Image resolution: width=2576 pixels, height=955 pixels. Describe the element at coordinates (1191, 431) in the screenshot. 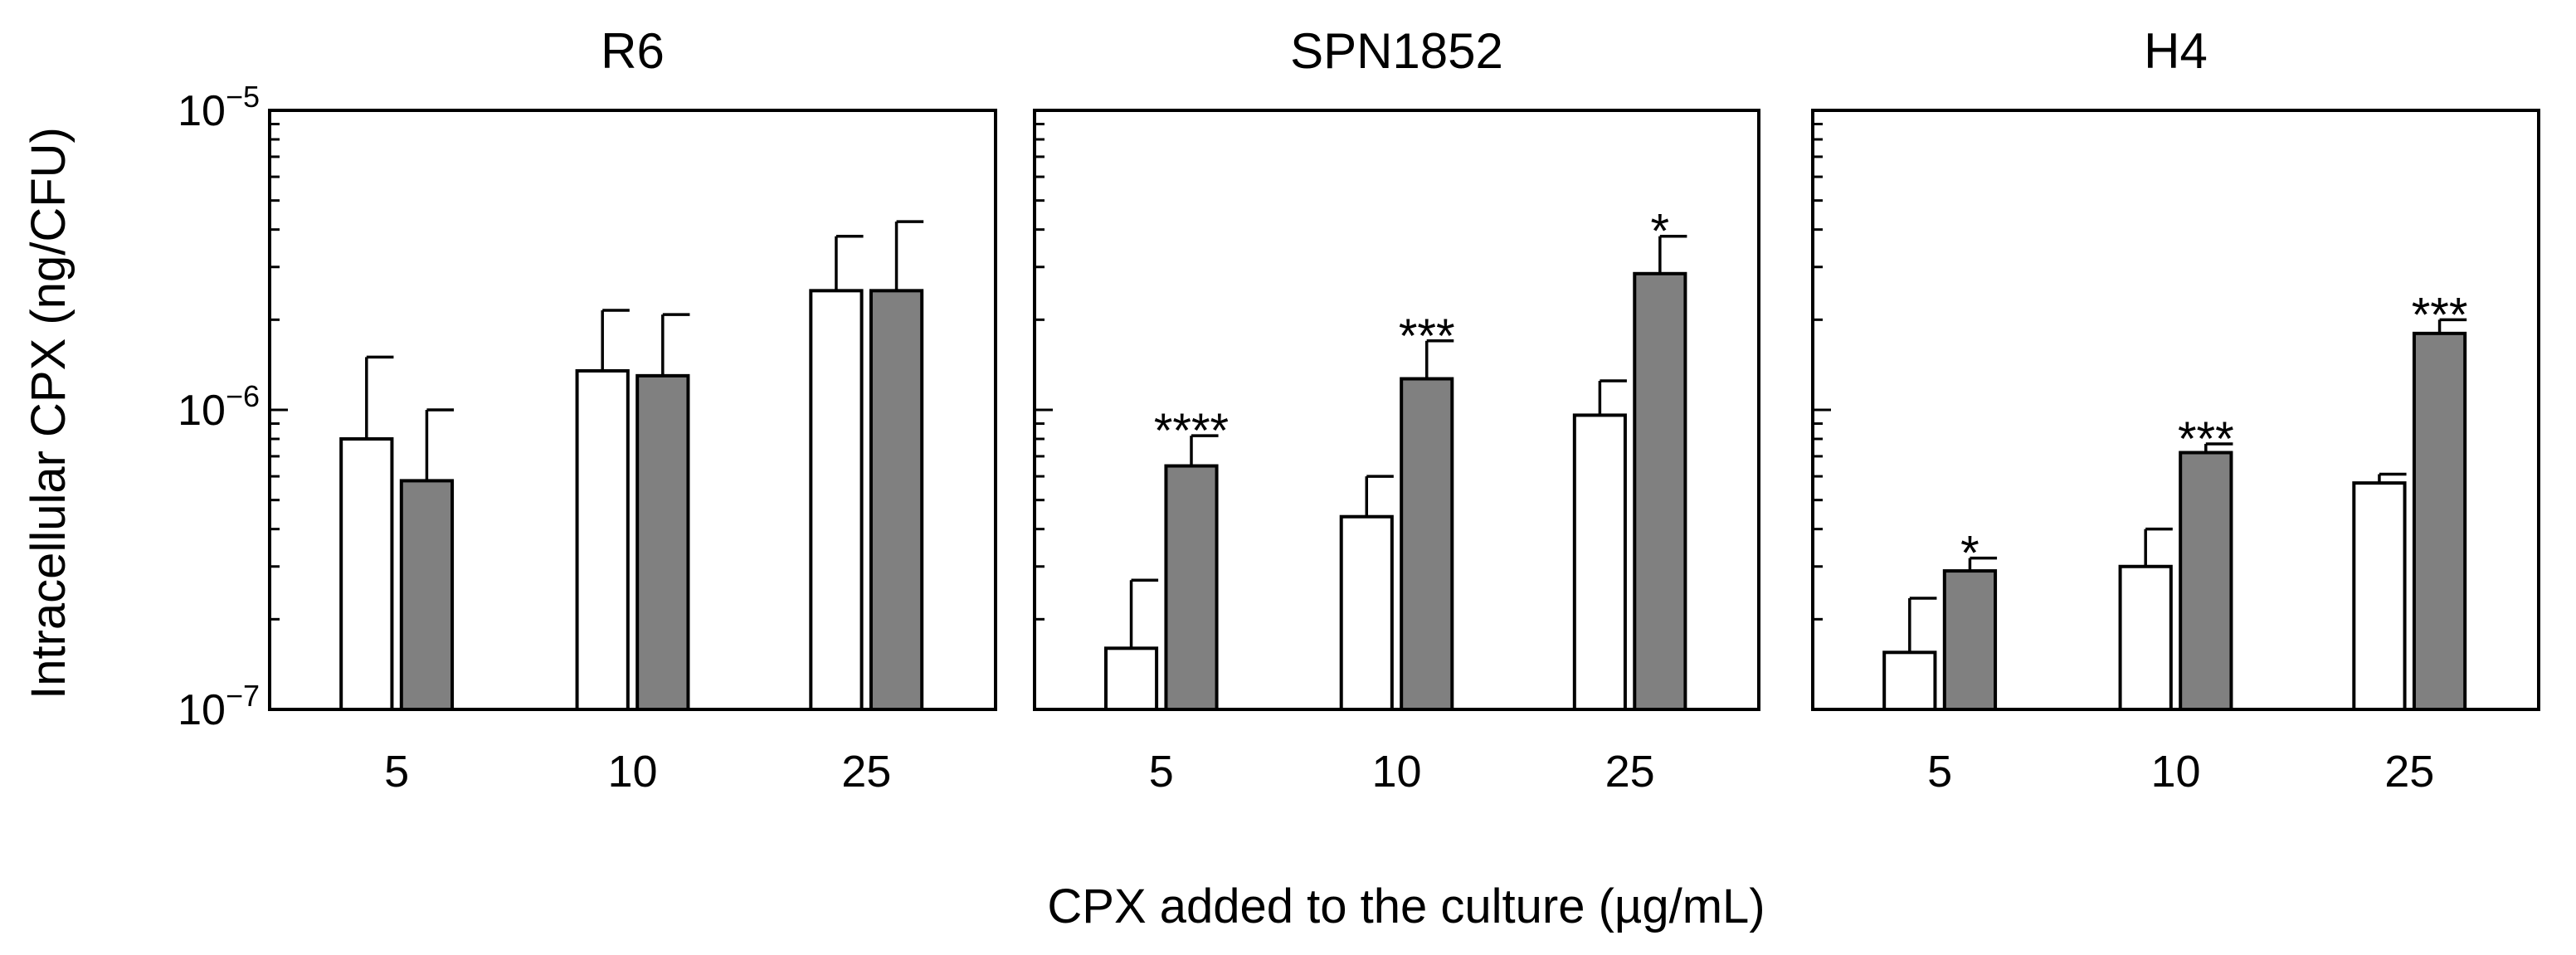

I see `significance-label: ****` at that location.